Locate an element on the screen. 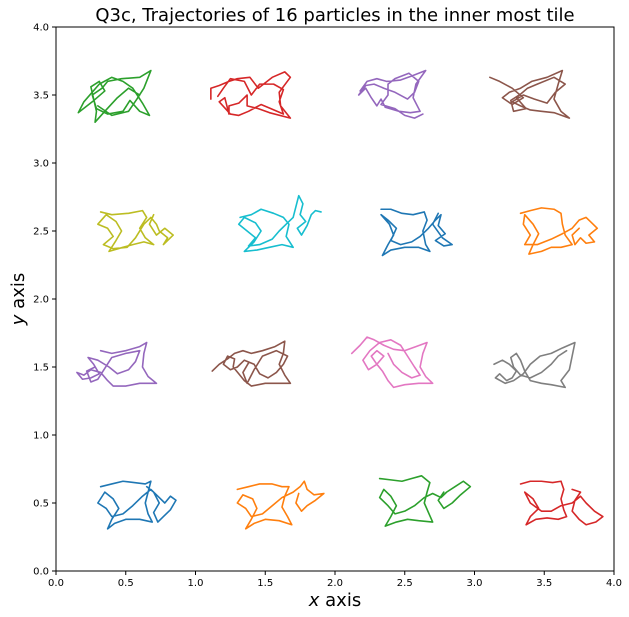  x-tick-label: 1.5 is located at coordinates (265, 583).